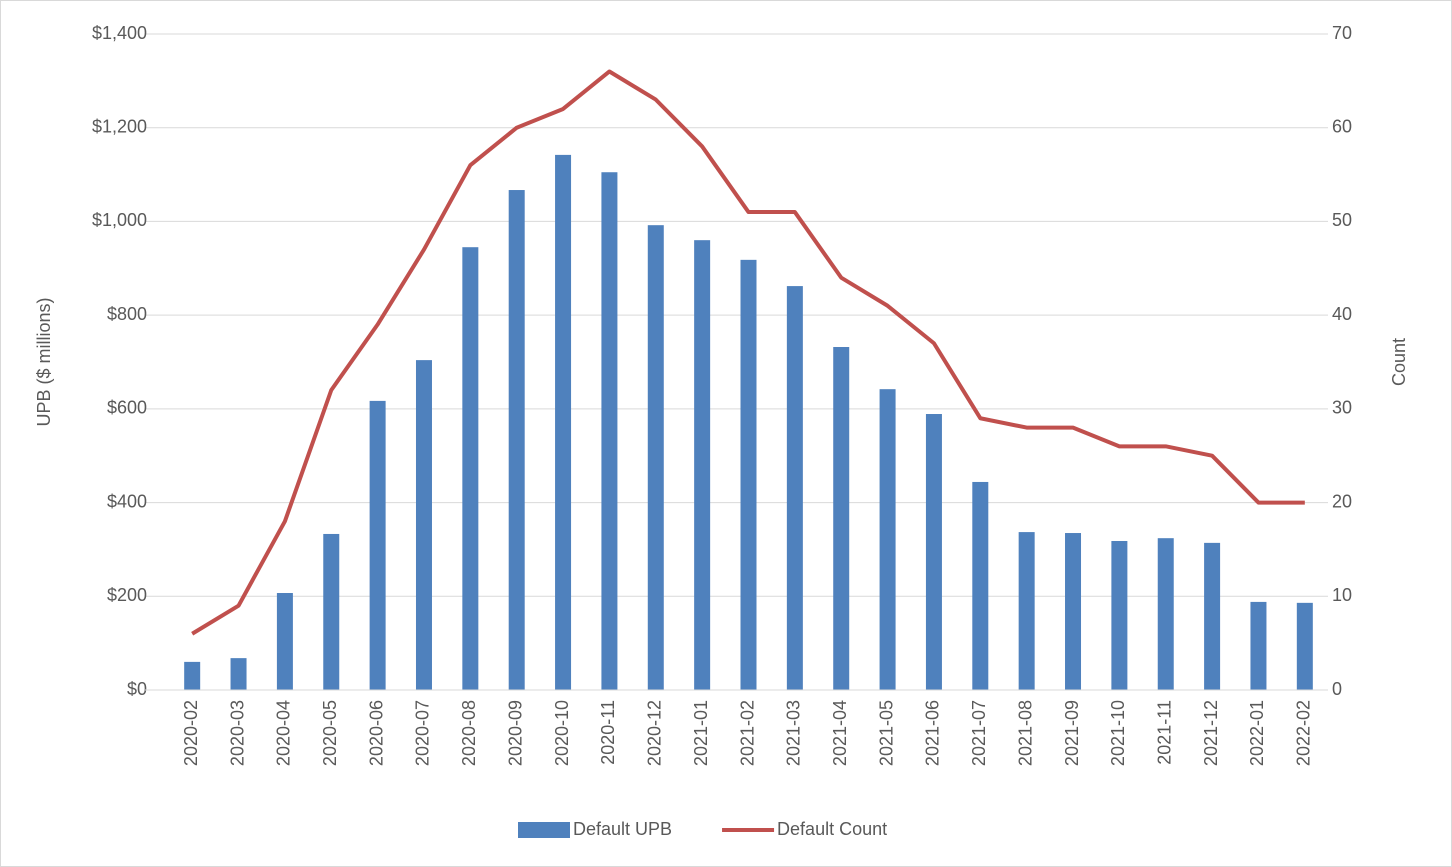 The image size is (1452, 867). What do you see at coordinates (119, 220) in the screenshot?
I see `y-tick-label: $1,000` at bounding box center [119, 220].